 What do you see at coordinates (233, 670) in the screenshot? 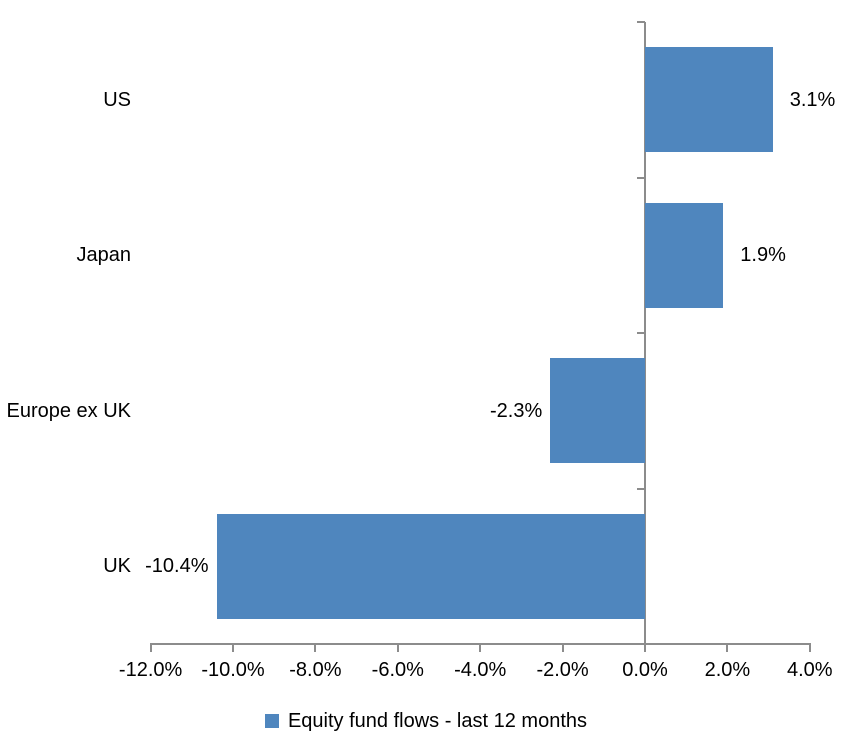
I see `value-axis-tick-label: -10.0%` at bounding box center [233, 670].